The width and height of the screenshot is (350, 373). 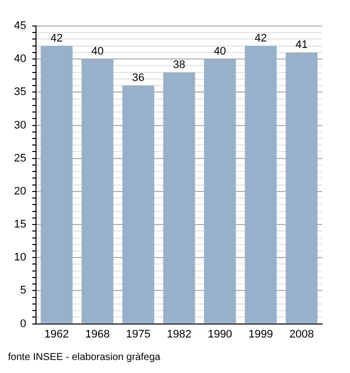 I want to click on y-tick-label: 30, so click(x=20, y=125).